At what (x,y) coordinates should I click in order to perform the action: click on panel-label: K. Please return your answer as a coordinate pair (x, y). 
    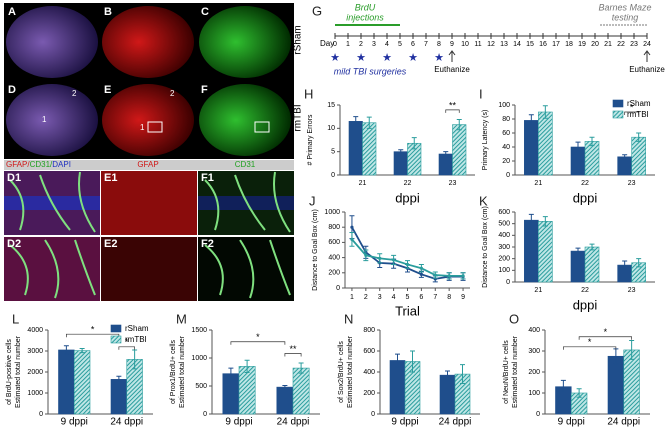
    Looking at the image, I should click on (483, 200).